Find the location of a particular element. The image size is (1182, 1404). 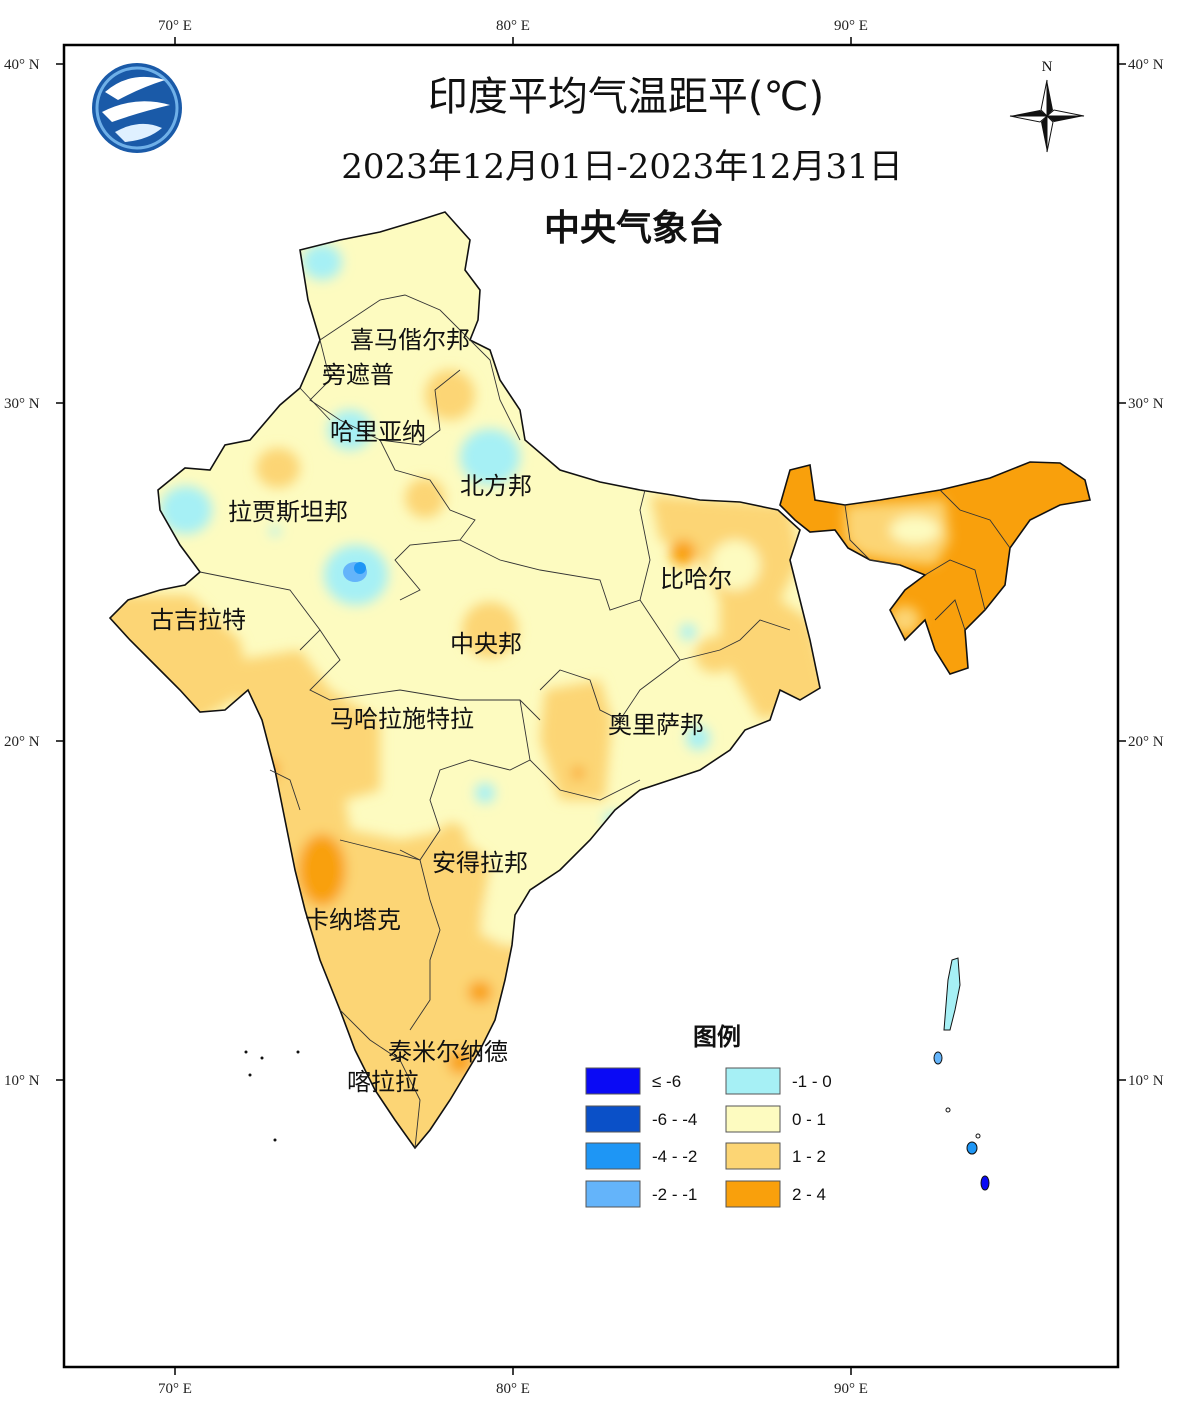

region-label: 旁遮普 is located at coordinates (358, 375).